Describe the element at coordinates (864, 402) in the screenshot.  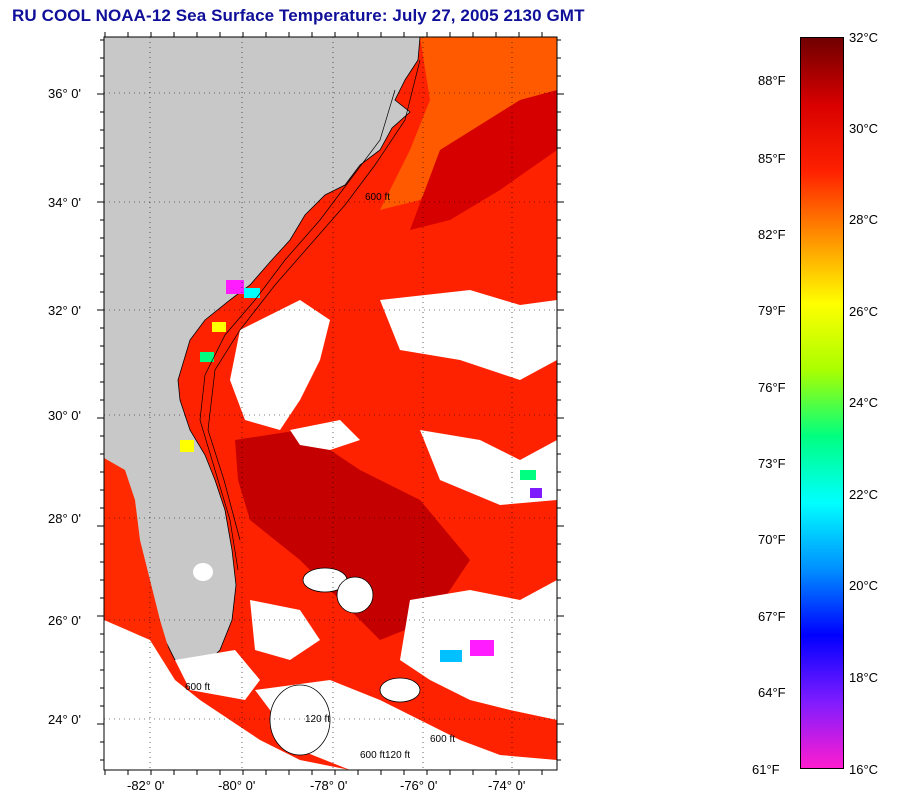
I see `celsius-label: 24°C` at that location.